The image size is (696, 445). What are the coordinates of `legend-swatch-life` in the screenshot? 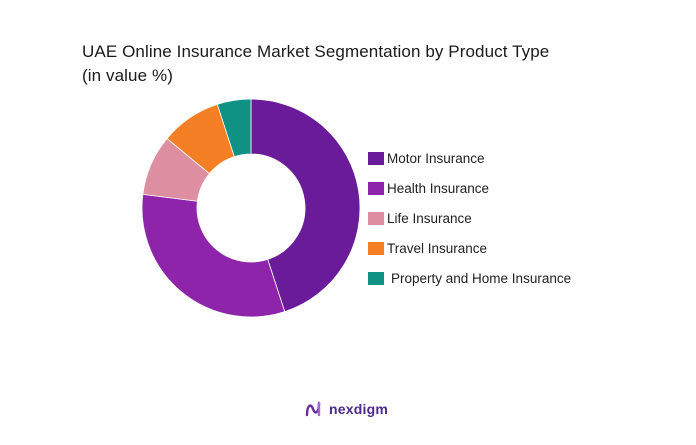 It's located at (376, 218).